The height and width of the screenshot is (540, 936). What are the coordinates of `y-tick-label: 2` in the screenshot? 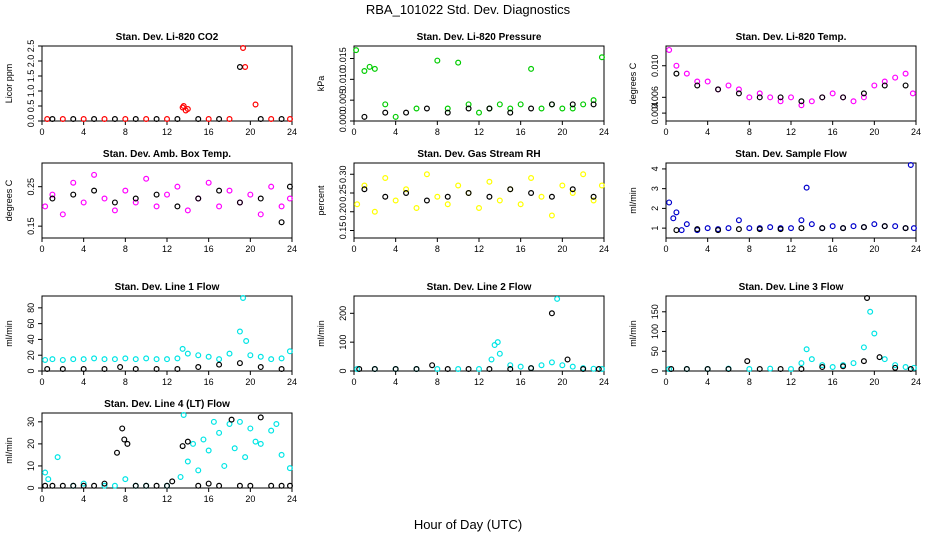 It's located at (655, 208).